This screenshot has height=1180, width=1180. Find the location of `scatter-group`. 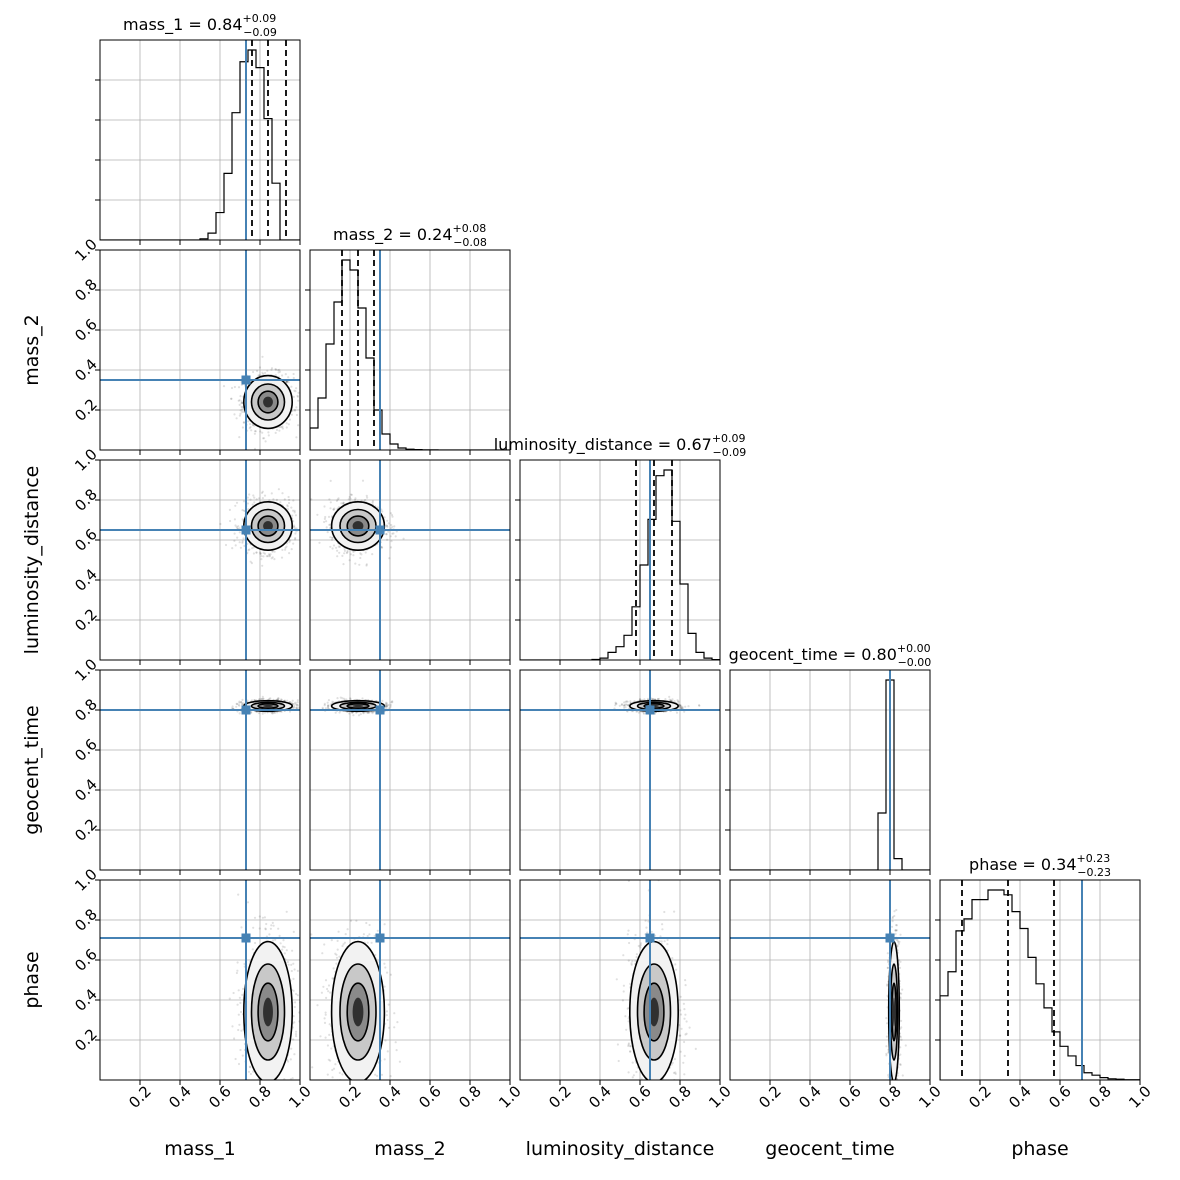

scatter-group is located at coordinates (202, 560).